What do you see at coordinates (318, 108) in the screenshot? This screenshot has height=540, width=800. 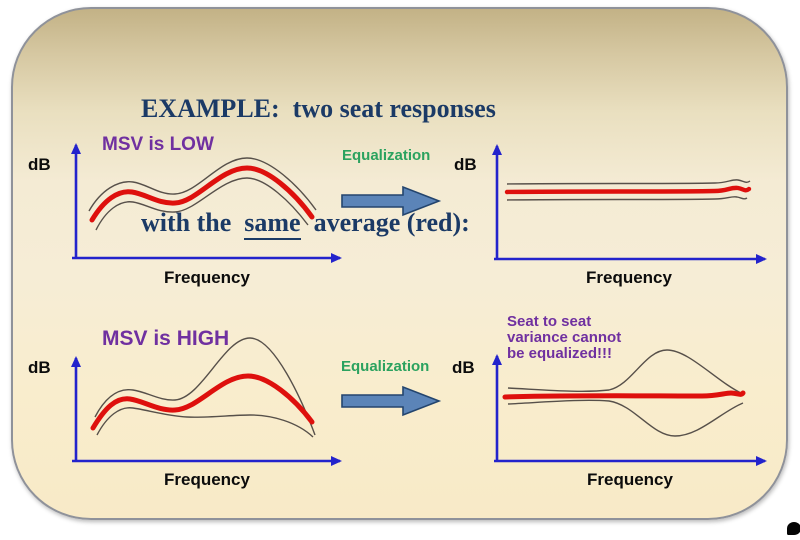 I see `slide-title-line1: EXAMPLE: two seat responses` at bounding box center [318, 108].